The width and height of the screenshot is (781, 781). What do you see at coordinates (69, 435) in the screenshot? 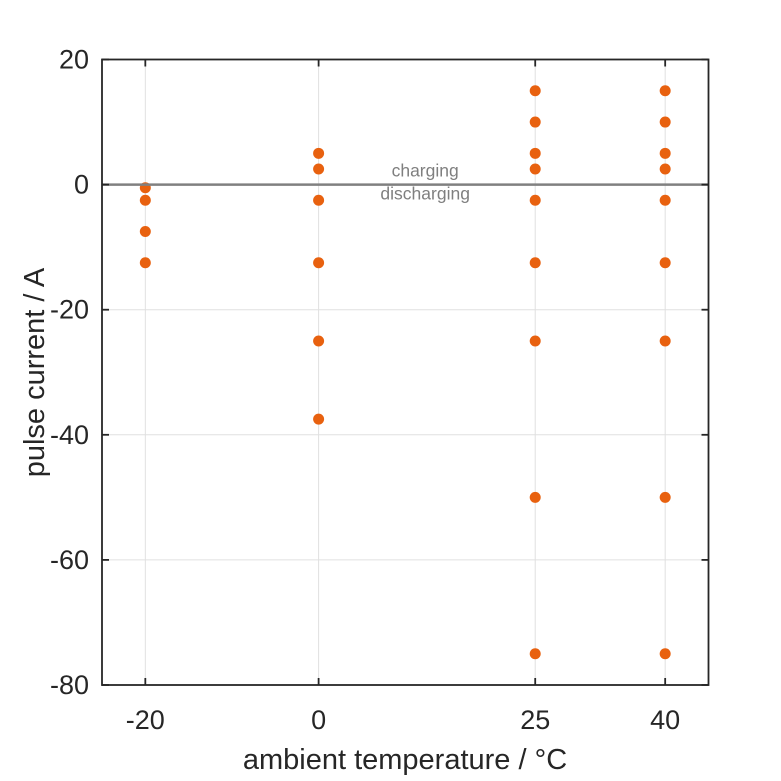
I see `y-tick-label: -40` at bounding box center [69, 435].